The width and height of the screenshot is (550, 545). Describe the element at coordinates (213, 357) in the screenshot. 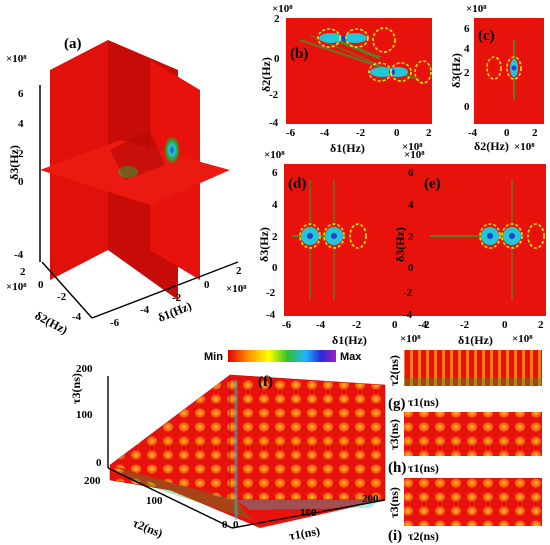

I see `colorbar-min-label: Min` at that location.